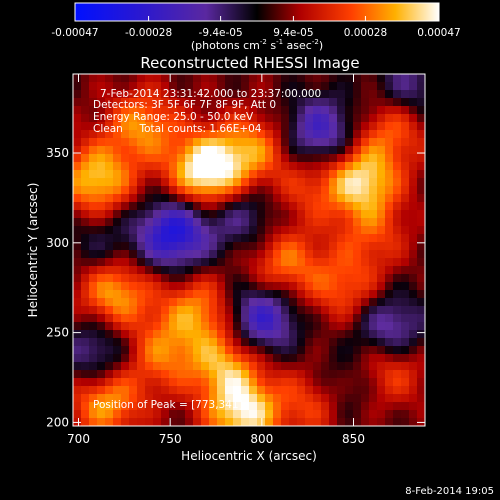 The image size is (500, 500). Describe the element at coordinates (249, 456) in the screenshot. I see `x-axis-label: Heliocentric X (arcsec)` at that location.